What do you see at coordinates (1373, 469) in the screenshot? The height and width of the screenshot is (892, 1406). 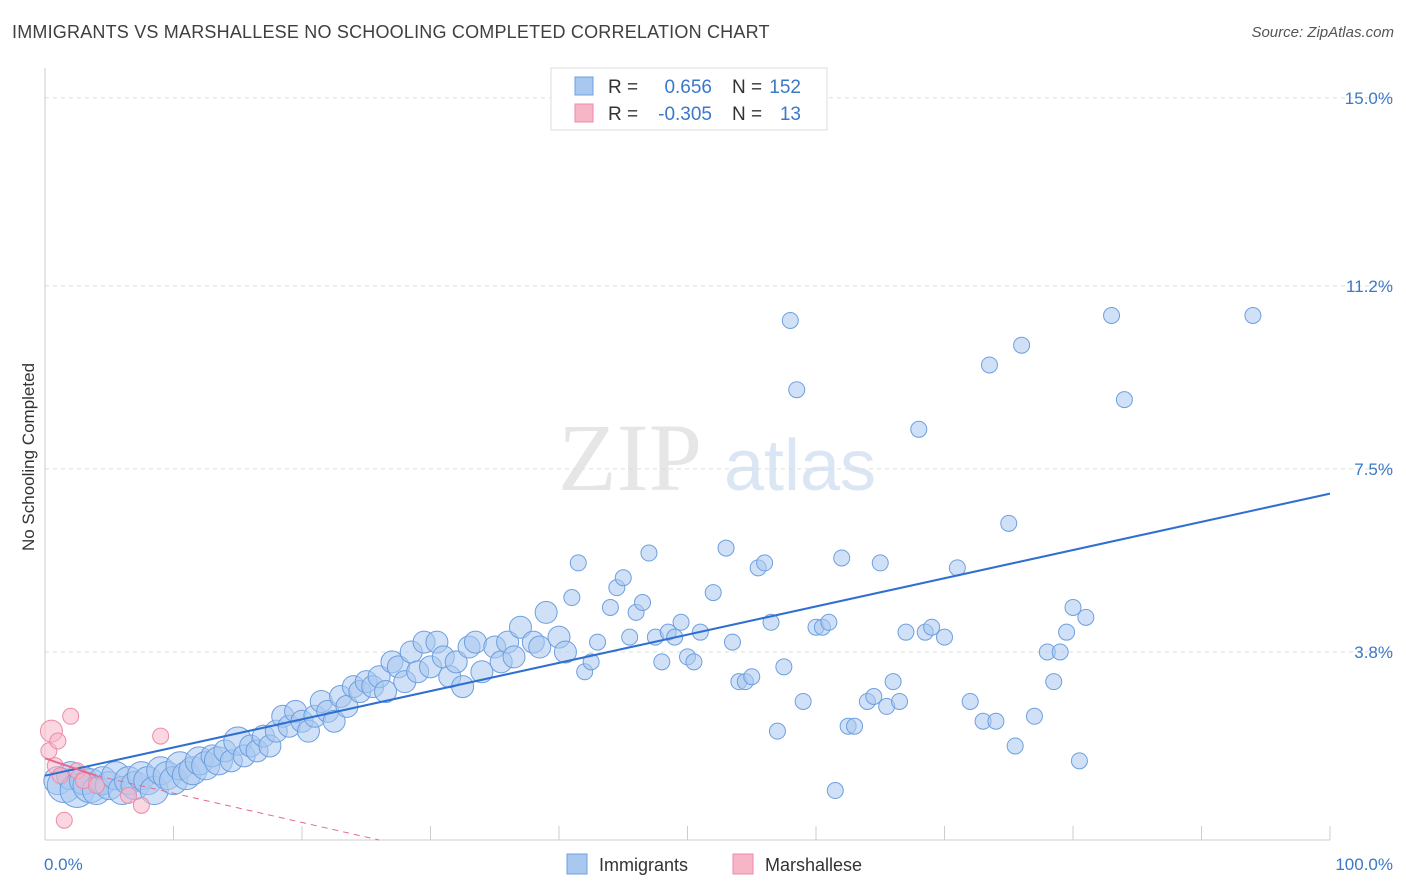 I see `y-tick-label: 7.5%` at bounding box center [1373, 469].